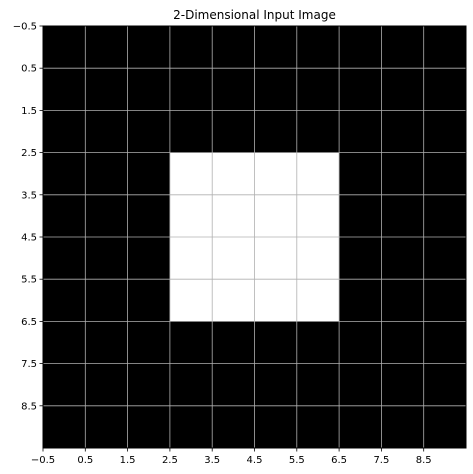 Image resolution: width=473 pixels, height=474 pixels. What do you see at coordinates (212, 460) in the screenshot?
I see `x-tick-label: 3.5` at bounding box center [212, 460].